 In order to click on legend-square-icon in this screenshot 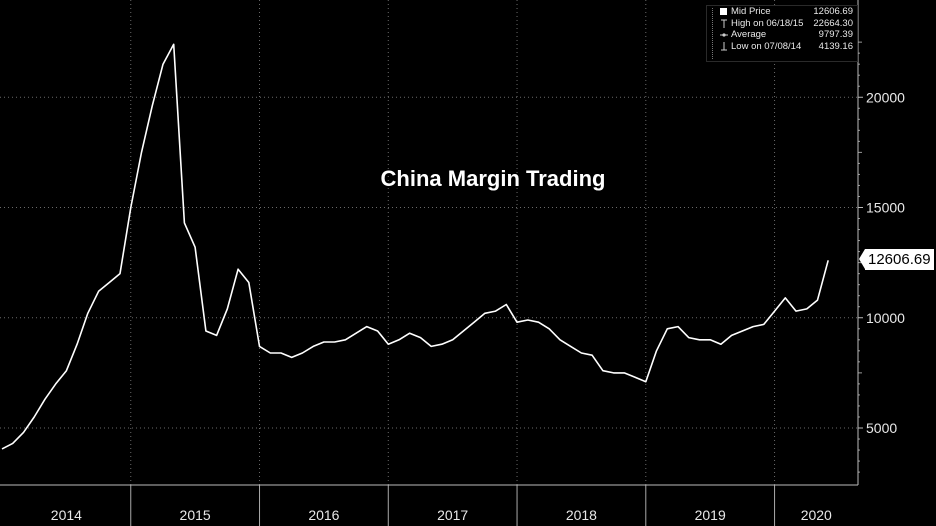, I will do `click(724, 11)`.